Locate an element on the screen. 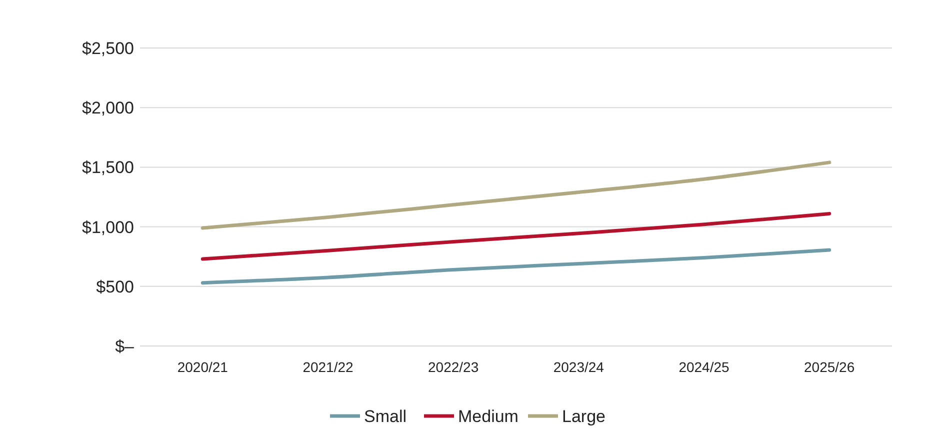 This screenshot has height=448, width=952. x-tick-label: 2022/23 is located at coordinates (453, 367).